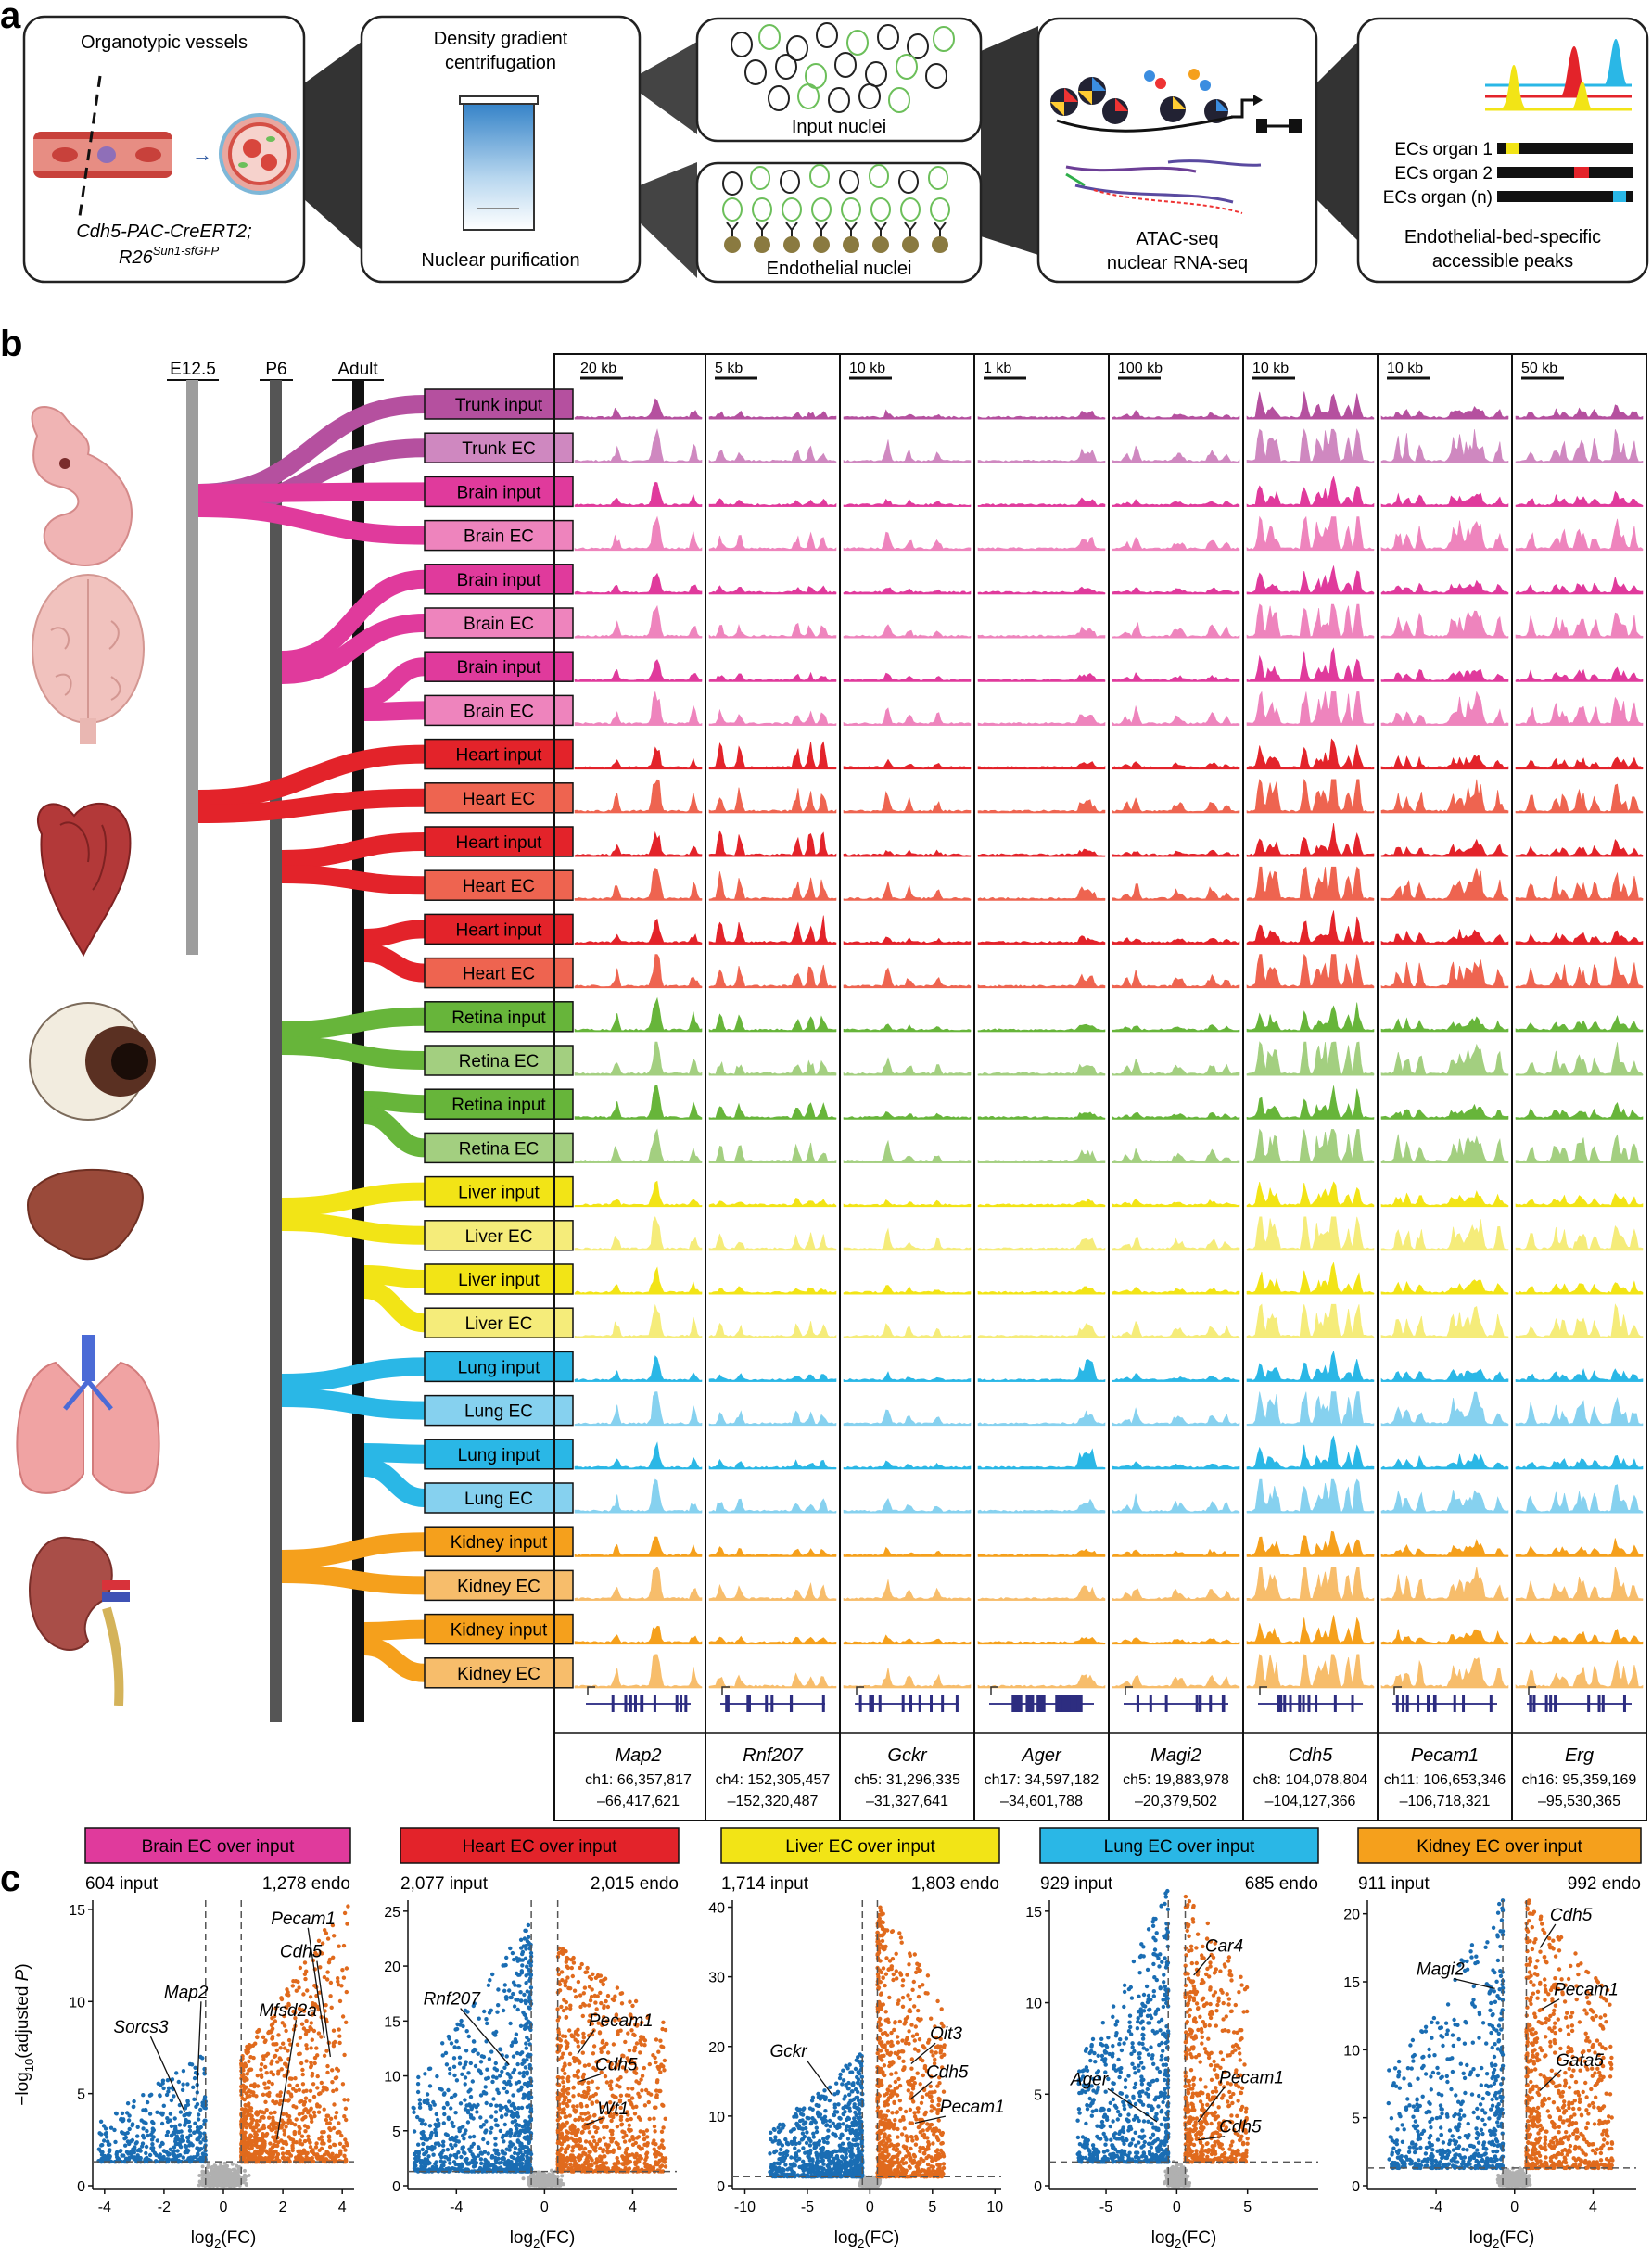 The height and width of the screenshot is (2258, 1652). Describe the element at coordinates (669, 88) in the screenshot. I see `funnel-2a` at that location.